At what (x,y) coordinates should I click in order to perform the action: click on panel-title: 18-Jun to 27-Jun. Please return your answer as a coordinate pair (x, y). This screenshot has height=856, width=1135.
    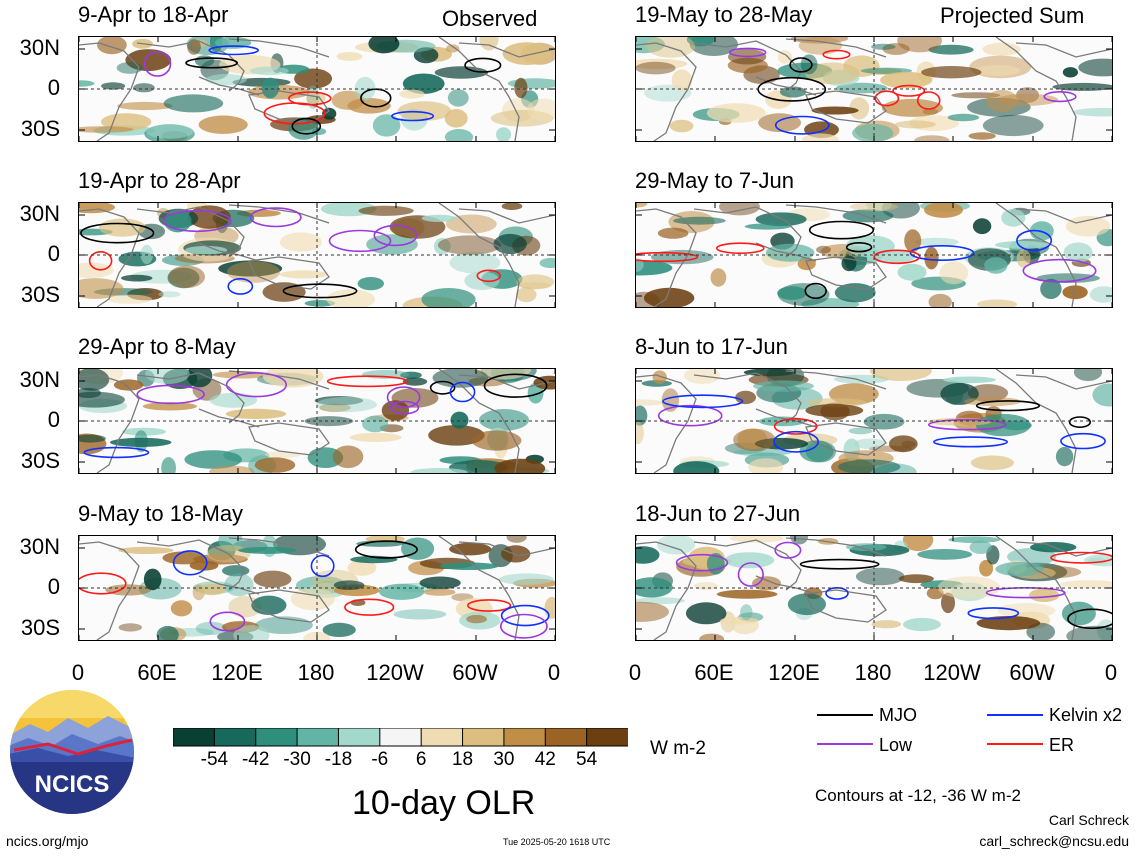
    Looking at the image, I should click on (718, 513).